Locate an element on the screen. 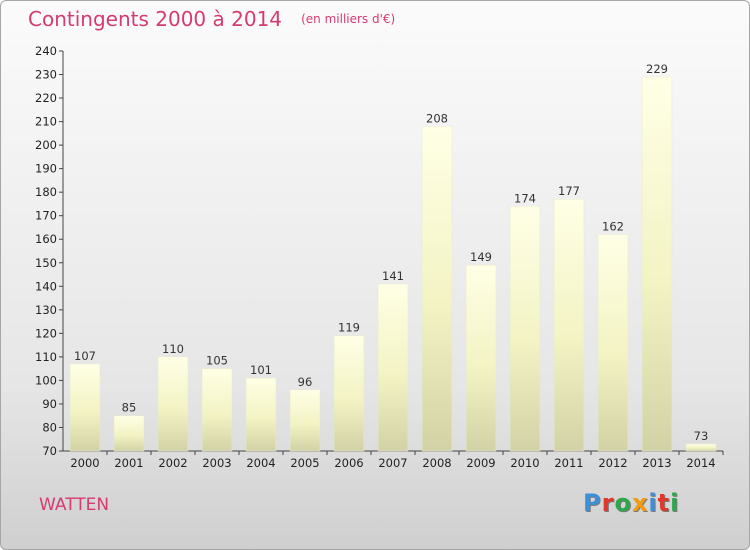  bar-value-label: 177 is located at coordinates (569, 191).